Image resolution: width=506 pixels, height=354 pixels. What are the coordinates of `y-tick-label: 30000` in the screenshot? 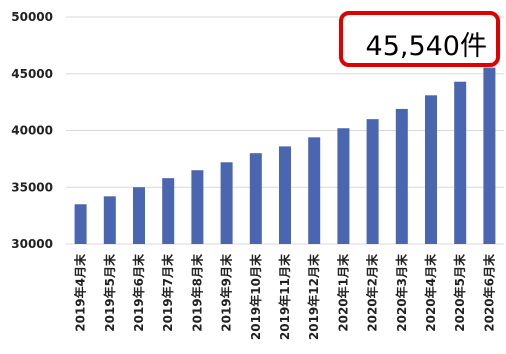 It's located at (32, 244).